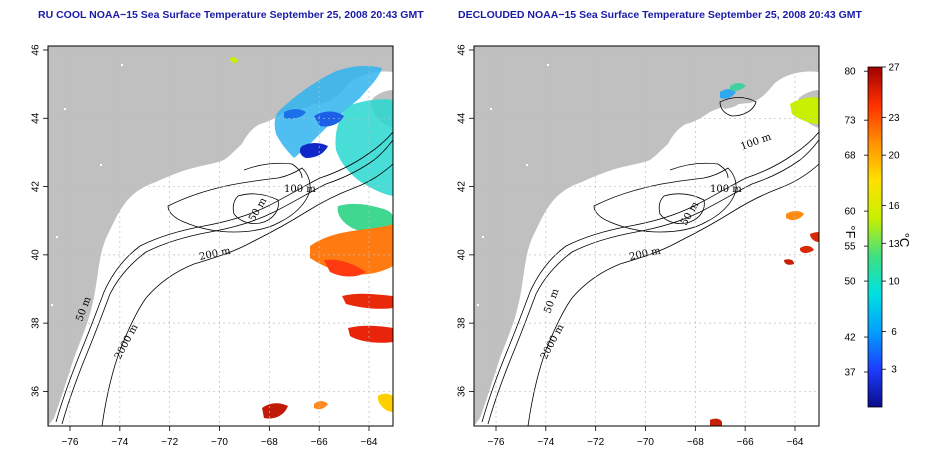 The height and width of the screenshot is (475, 950). I want to click on fahrenheit-tick-label: 73, so click(850, 121).